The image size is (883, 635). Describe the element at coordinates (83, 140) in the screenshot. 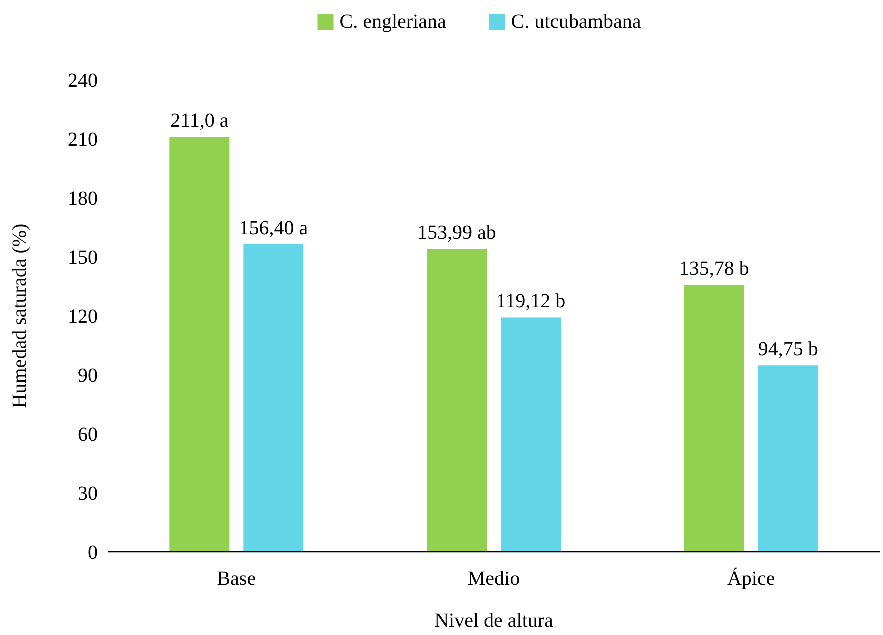

I see `y-tick-label: 210` at that location.